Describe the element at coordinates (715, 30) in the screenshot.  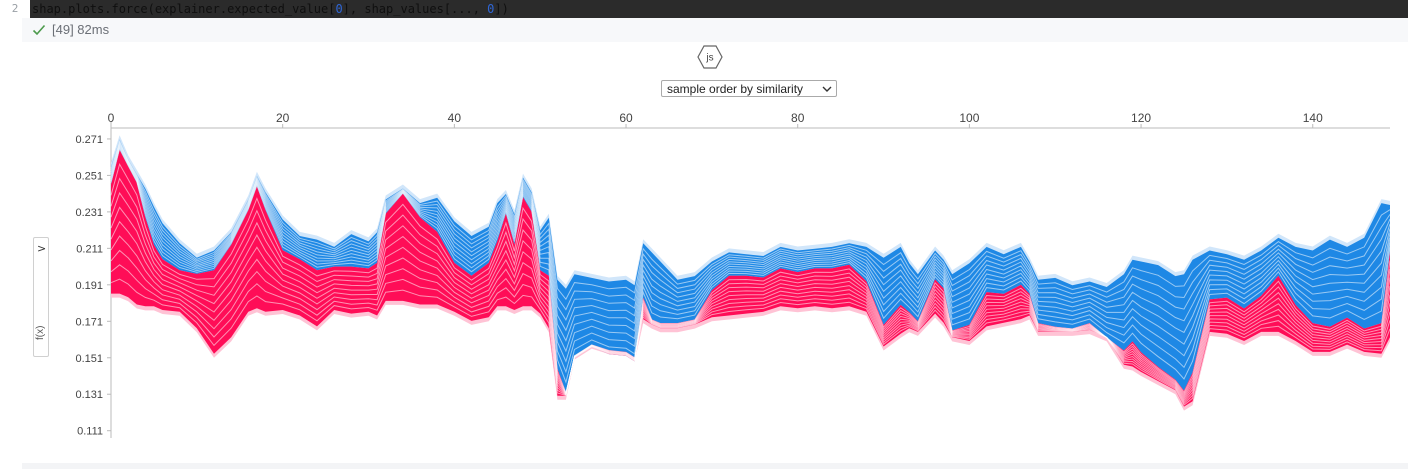
I see `execution-status: [49] 82ms` at that location.